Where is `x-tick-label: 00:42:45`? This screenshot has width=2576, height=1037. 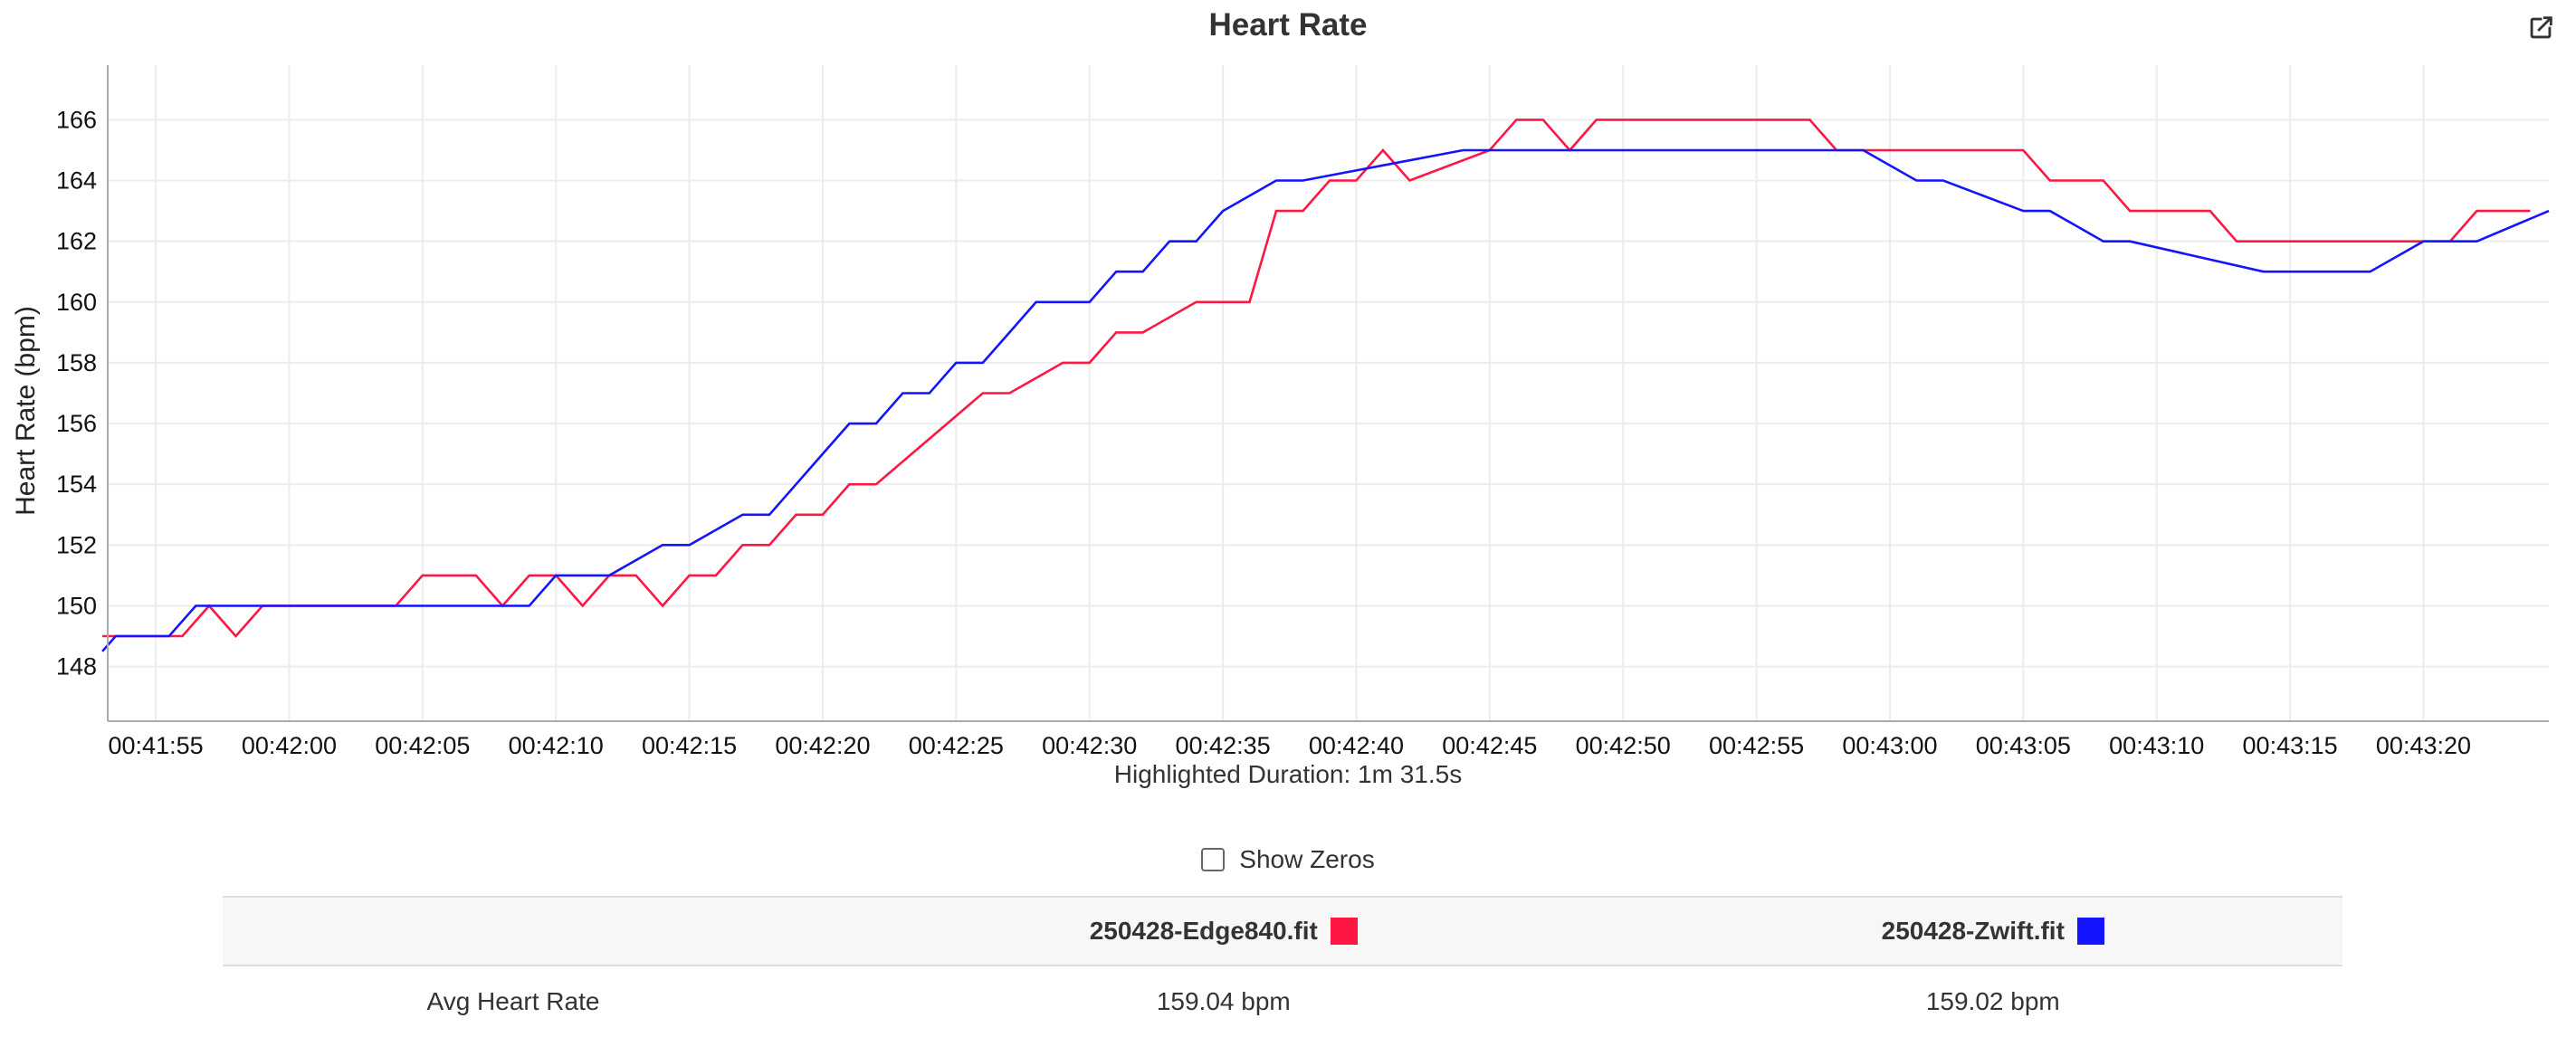 x-tick-label: 00:42:45 is located at coordinates (1489, 745).